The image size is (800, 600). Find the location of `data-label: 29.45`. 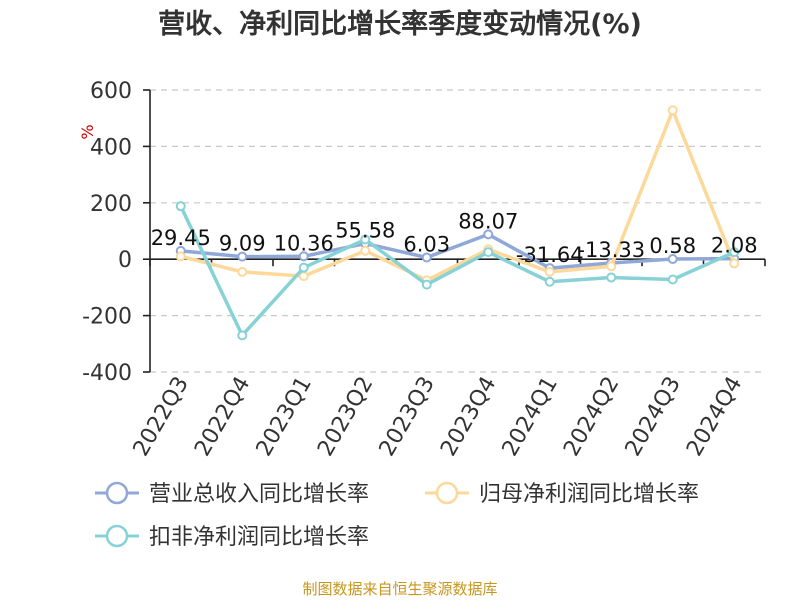

data-label: 29.45 is located at coordinates (181, 238).